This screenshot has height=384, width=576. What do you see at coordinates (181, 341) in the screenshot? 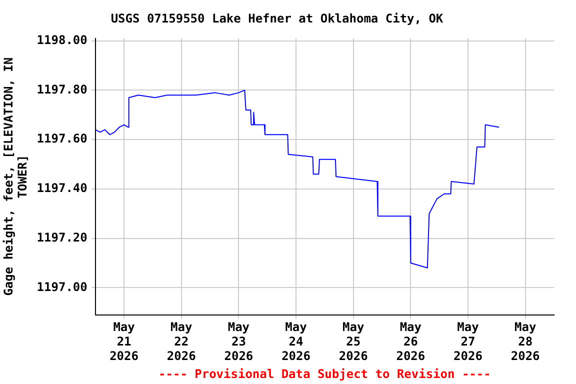
I see `x-tick-label: May 22 2026` at bounding box center [181, 341].